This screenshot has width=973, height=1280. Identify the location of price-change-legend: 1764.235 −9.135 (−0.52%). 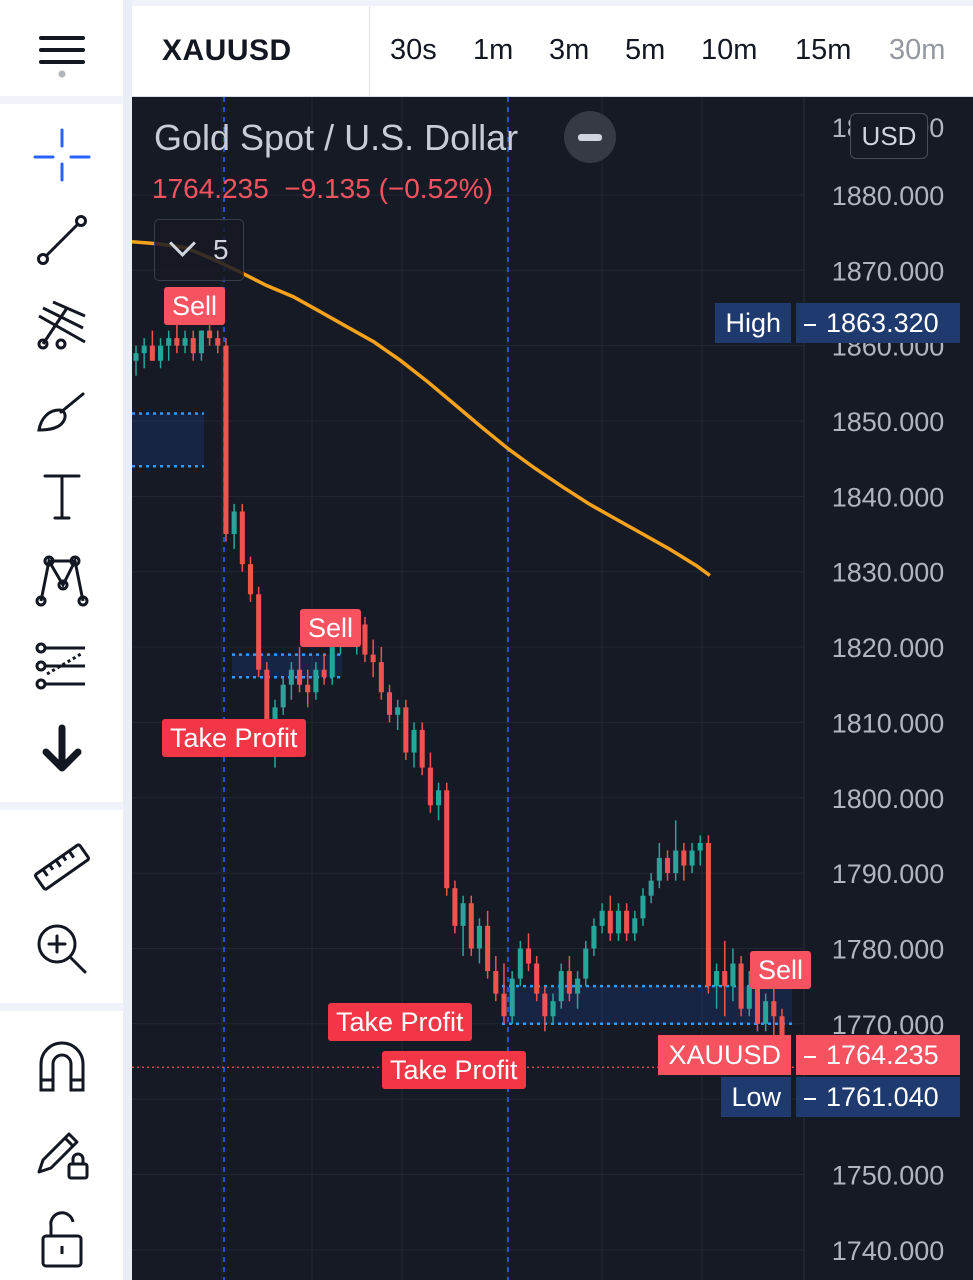
(322, 189).